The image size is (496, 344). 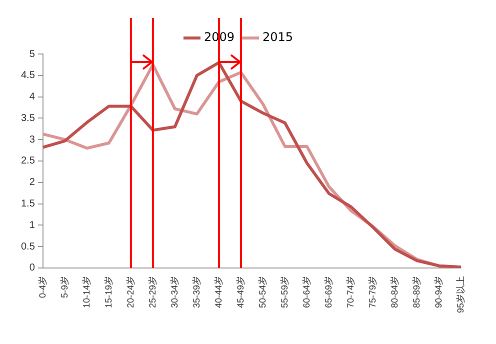 I want to click on y-tick-label: 5, so click(x=32, y=54).